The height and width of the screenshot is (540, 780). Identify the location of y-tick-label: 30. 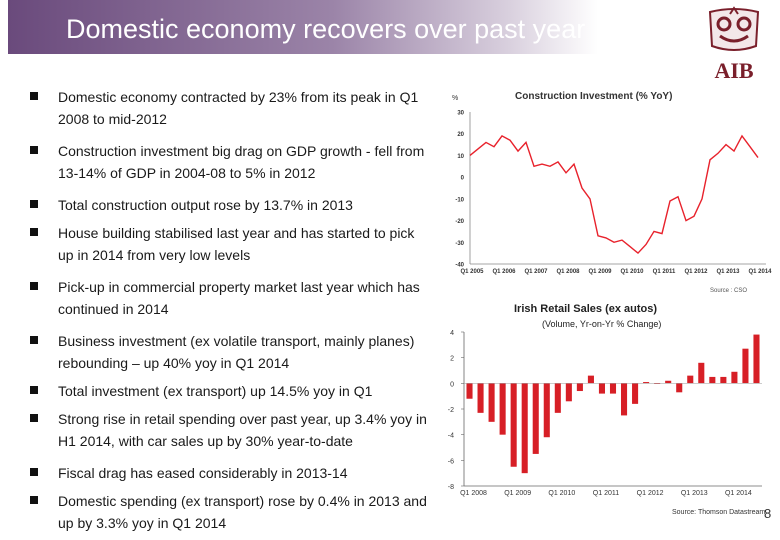
(460, 114).